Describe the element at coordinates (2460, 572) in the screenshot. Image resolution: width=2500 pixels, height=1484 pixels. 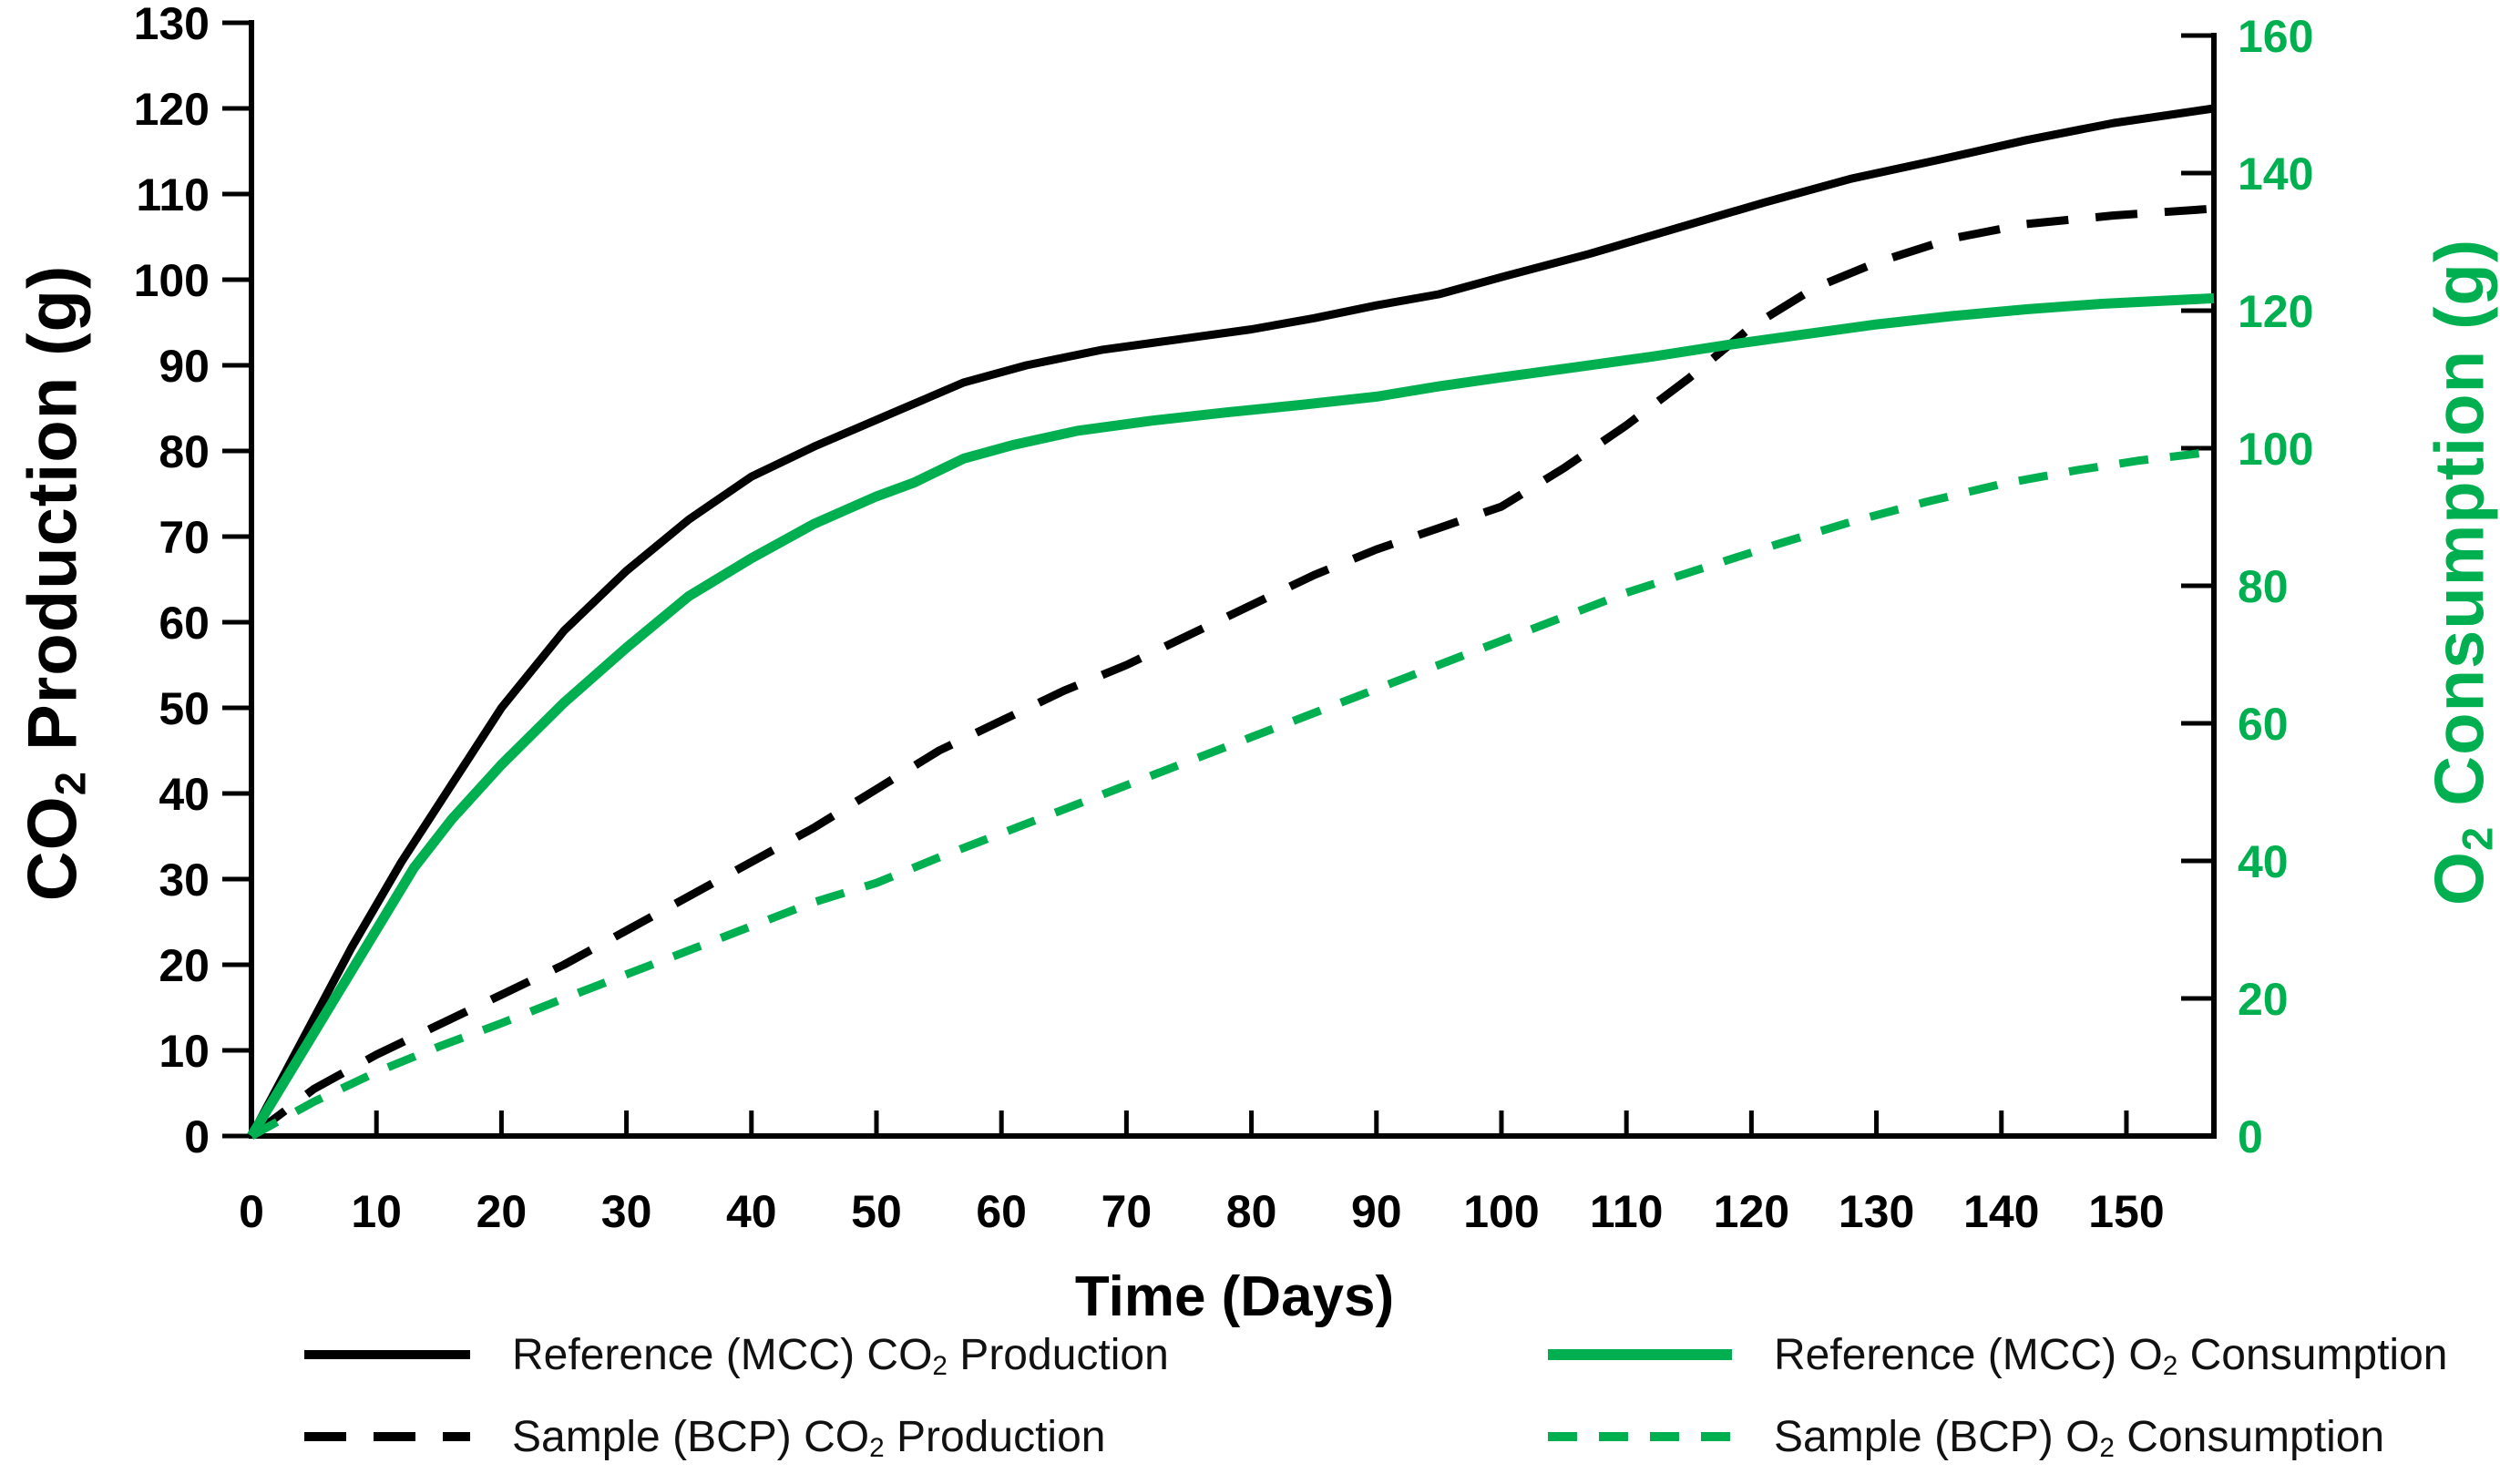
I see `y-axis-right-title: O2 Consumption (g)` at that location.